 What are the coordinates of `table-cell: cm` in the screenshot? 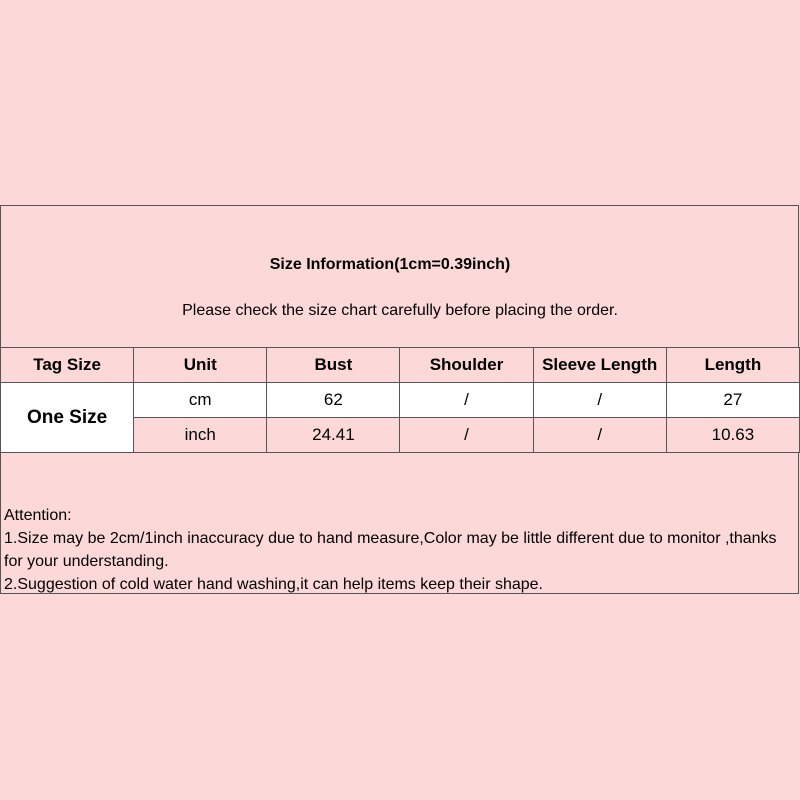 It's located at (200, 400).